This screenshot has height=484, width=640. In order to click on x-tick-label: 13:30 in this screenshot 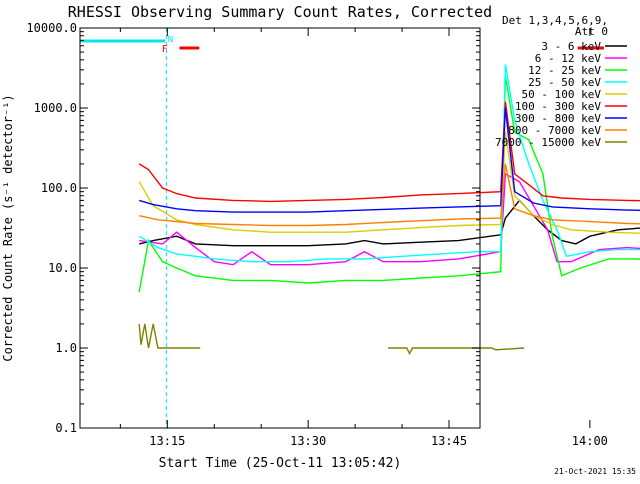, I will do `click(308, 441)`.